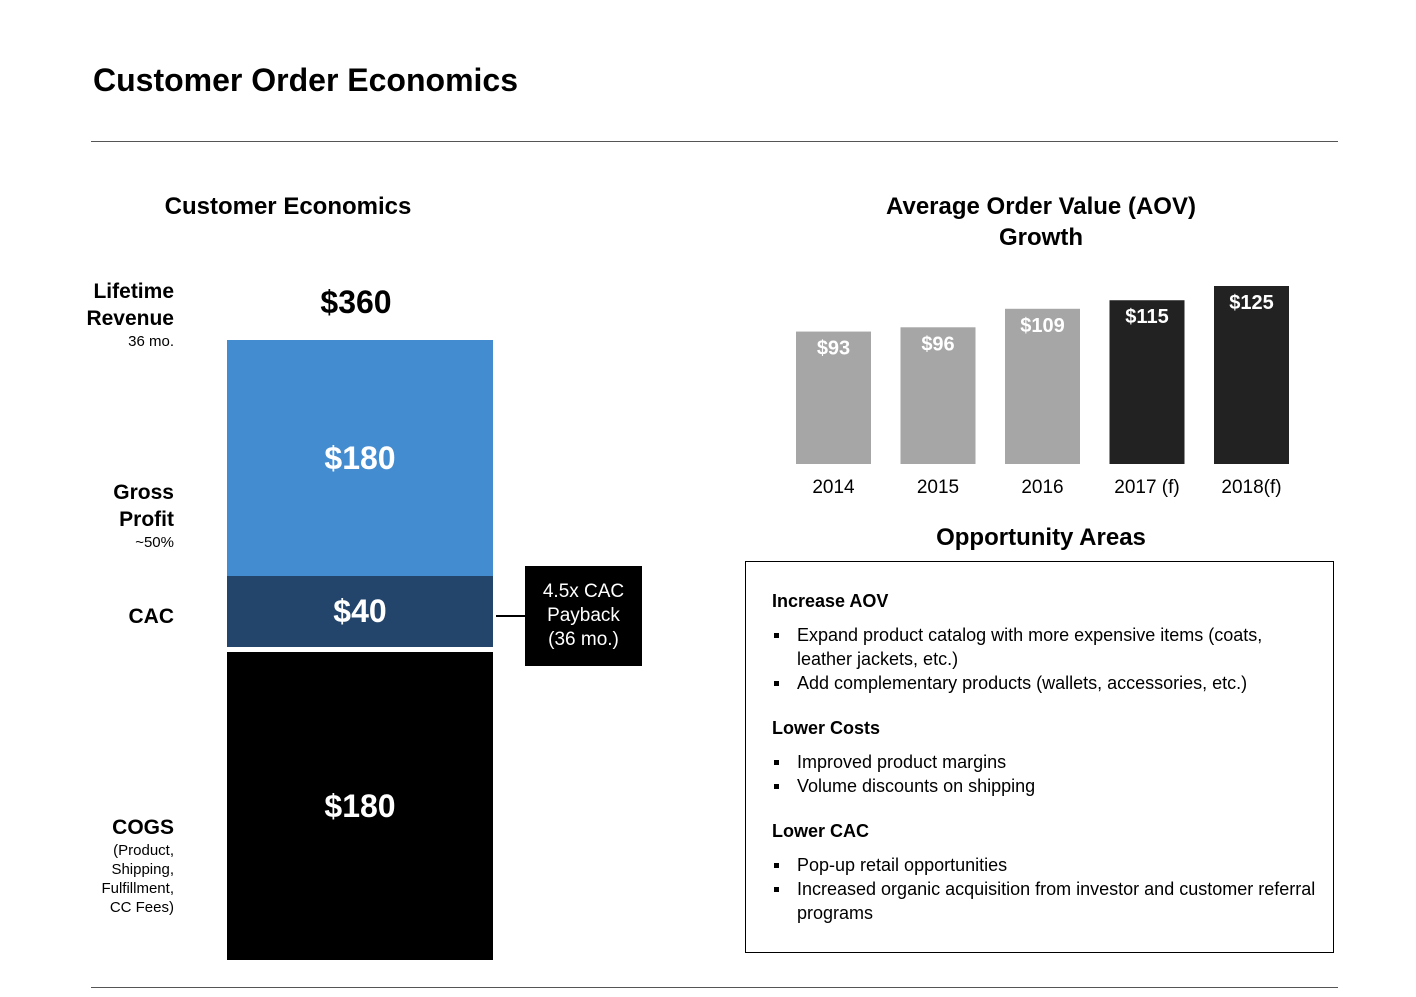 The height and width of the screenshot is (997, 1416). I want to click on cac-value: $40, so click(360, 611).